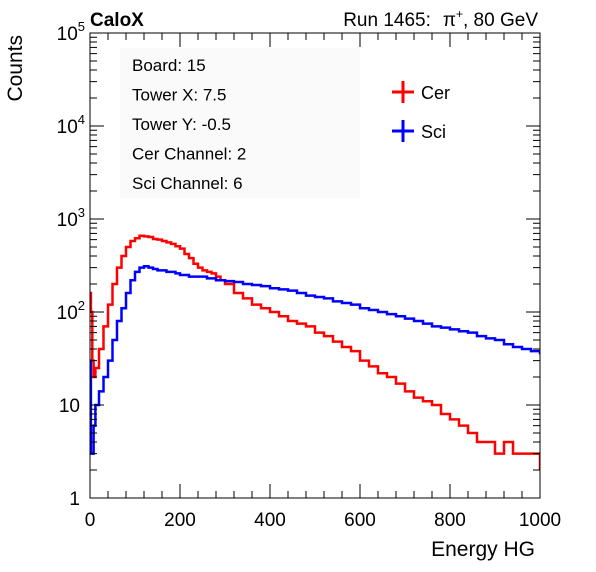 This screenshot has height=572, width=596. Describe the element at coordinates (450, 520) in the screenshot. I see `x-tick-label: 800` at that location.